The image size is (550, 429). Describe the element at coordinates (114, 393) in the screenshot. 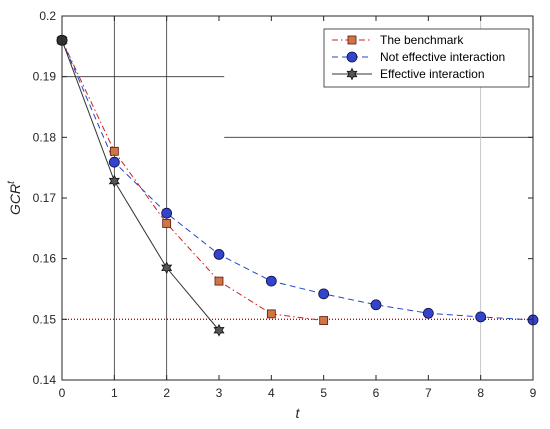

I see `x-tick-label: 1` at that location.